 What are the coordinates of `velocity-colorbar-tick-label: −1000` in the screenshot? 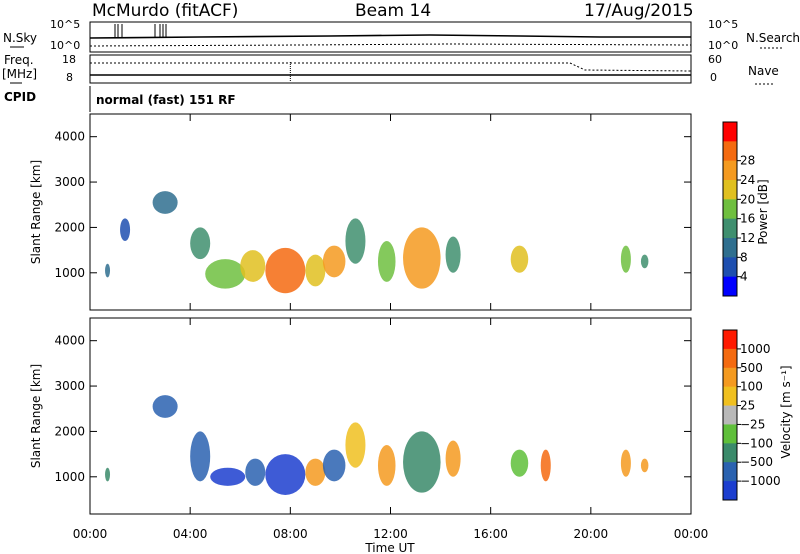 It's located at (760, 481).